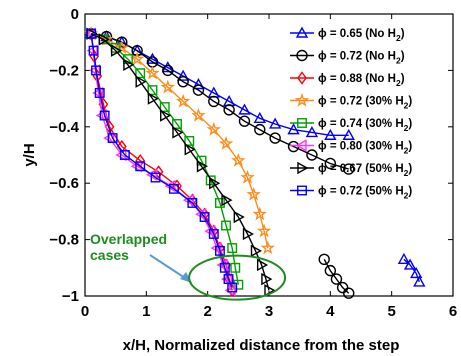 Image resolution: width=461 pixels, height=356 pixels. I want to click on x-tick-label: 2, so click(207, 311).